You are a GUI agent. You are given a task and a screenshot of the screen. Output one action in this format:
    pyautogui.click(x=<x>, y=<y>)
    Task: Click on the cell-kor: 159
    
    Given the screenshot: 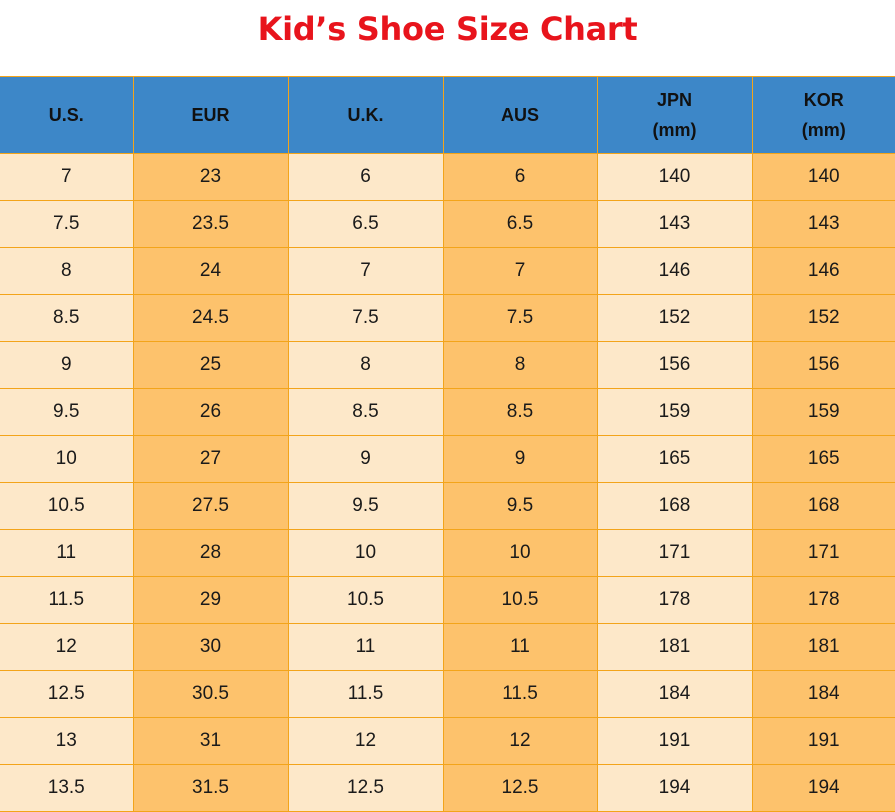 What is the action you would take?
    pyautogui.click(x=823, y=412)
    